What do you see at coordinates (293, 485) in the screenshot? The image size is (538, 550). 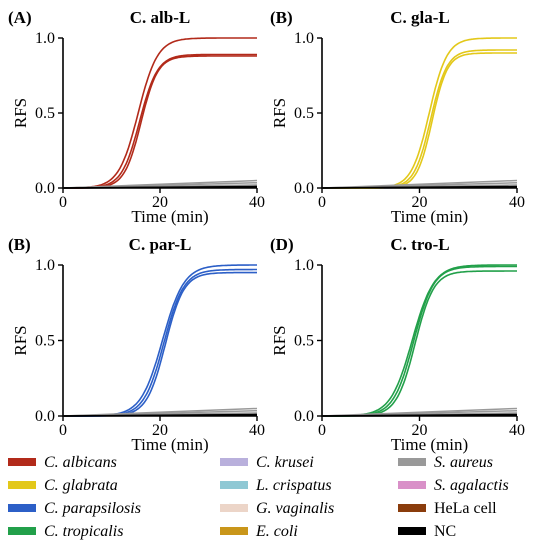 I see `legend-label: L. crispatus` at bounding box center [293, 485].